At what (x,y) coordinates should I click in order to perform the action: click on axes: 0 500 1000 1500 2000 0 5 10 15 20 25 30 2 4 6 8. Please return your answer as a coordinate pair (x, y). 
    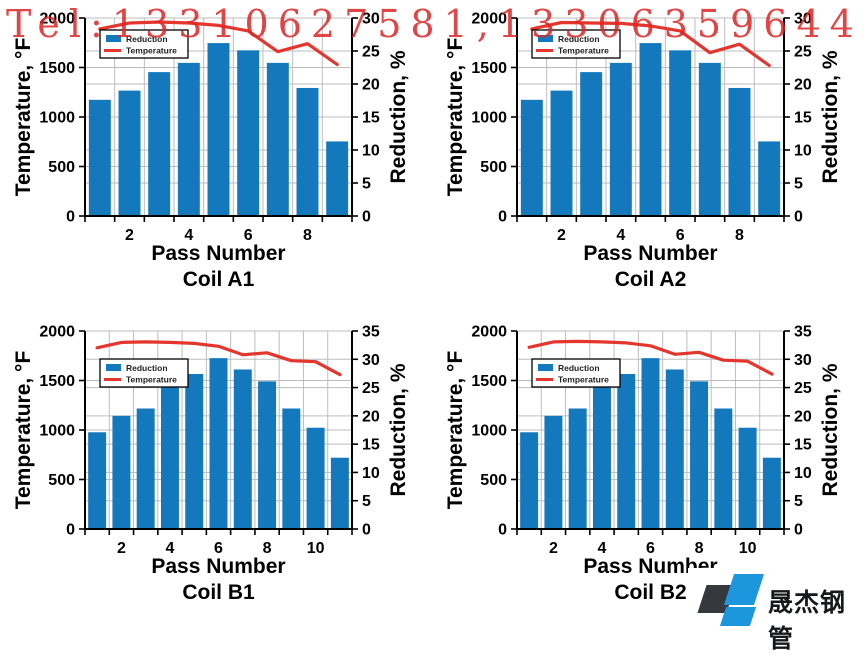
    Looking at the image, I should click on (641, 128).